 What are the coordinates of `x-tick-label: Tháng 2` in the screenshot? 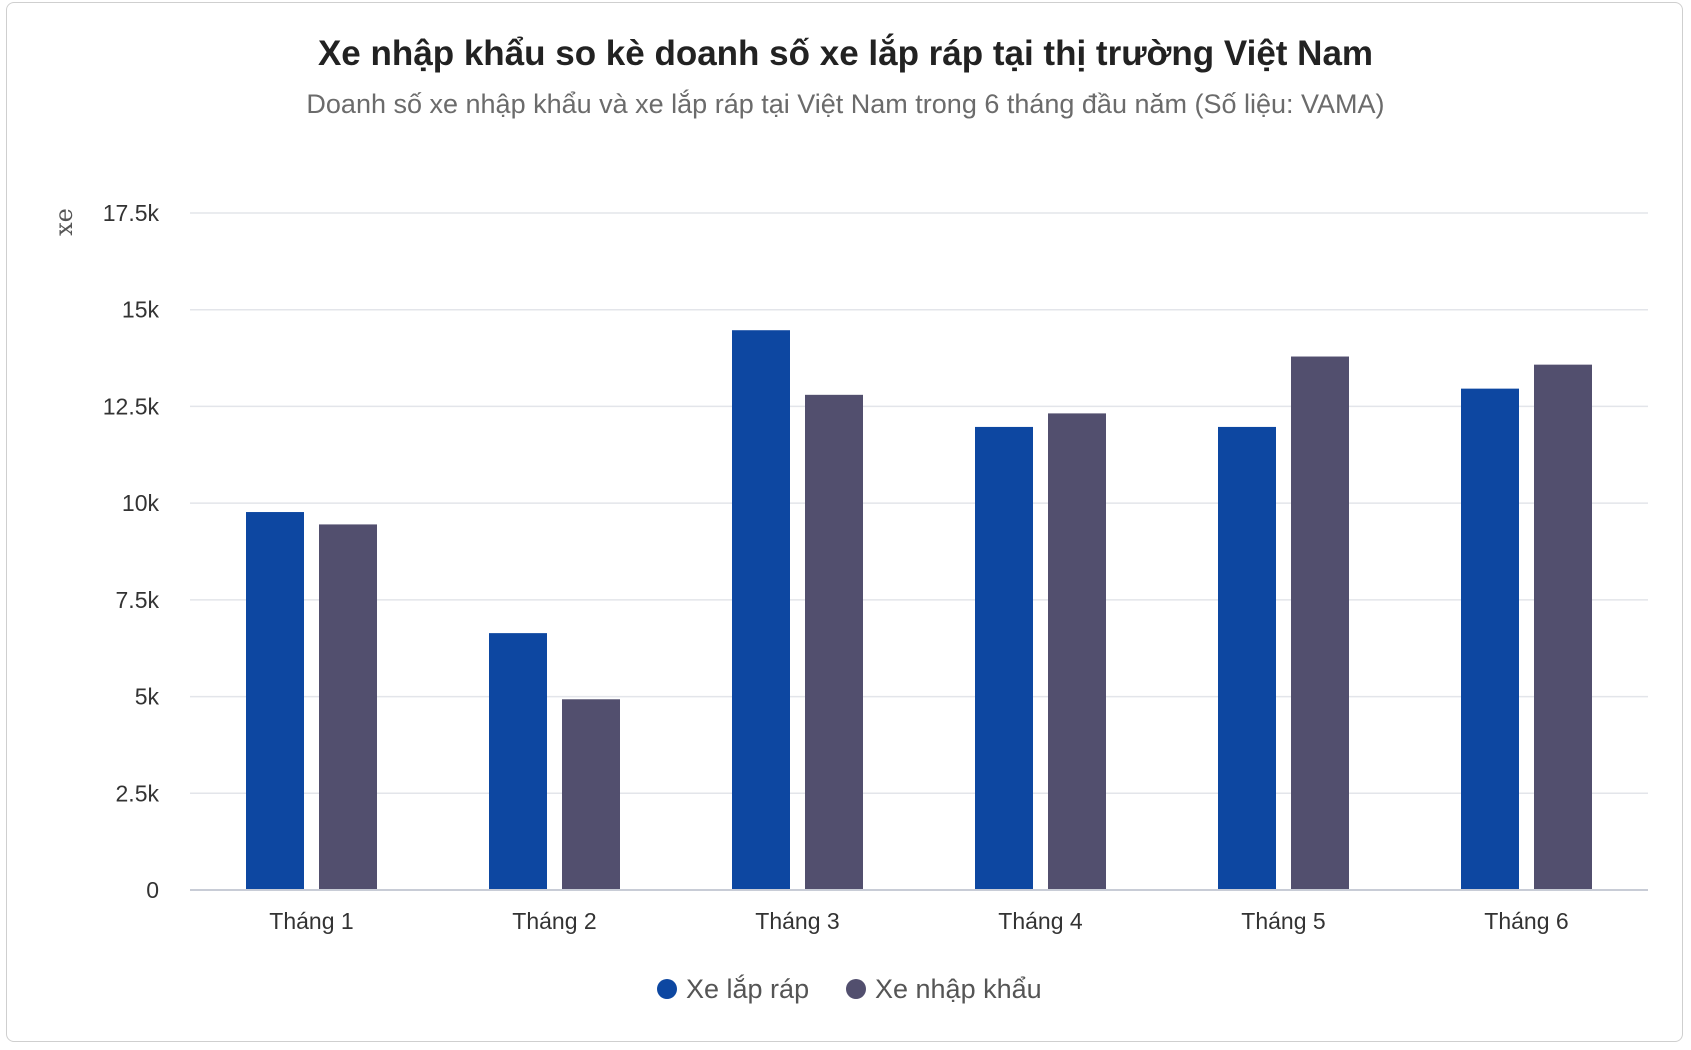 It's located at (554, 921).